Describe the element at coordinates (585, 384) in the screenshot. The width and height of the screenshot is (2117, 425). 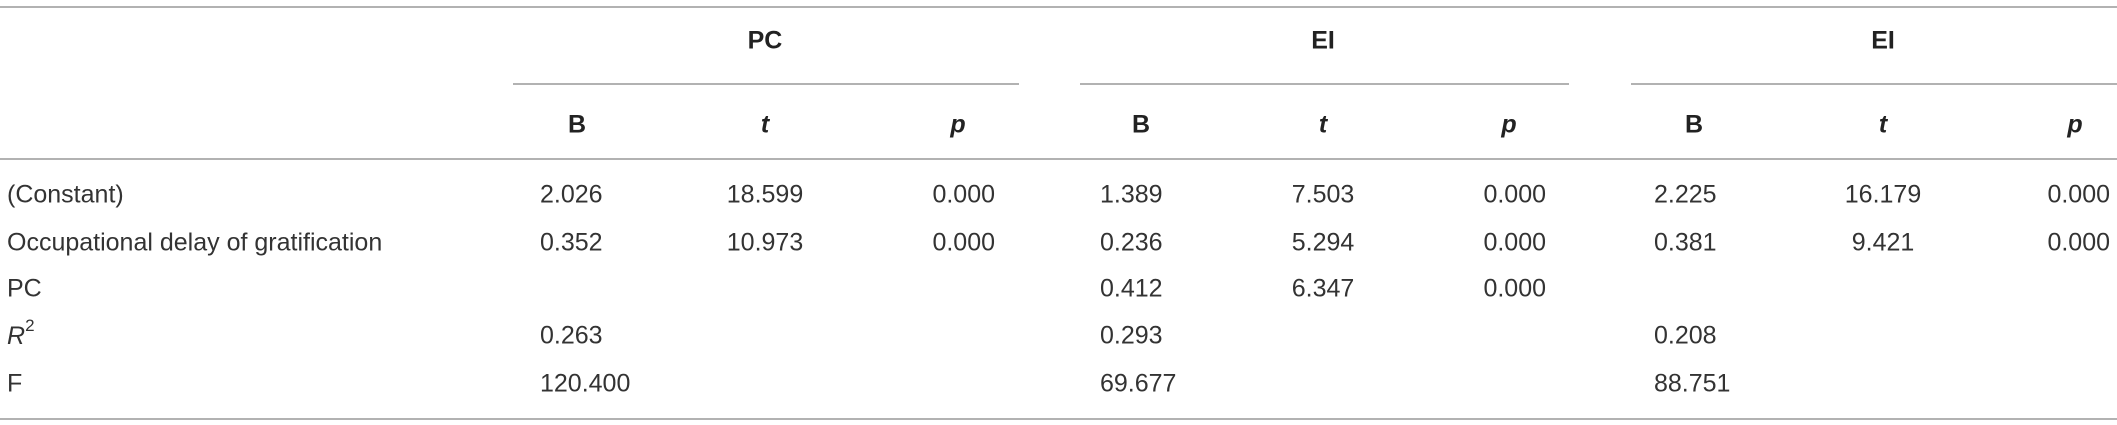
I see `cell: 120.400` at that location.